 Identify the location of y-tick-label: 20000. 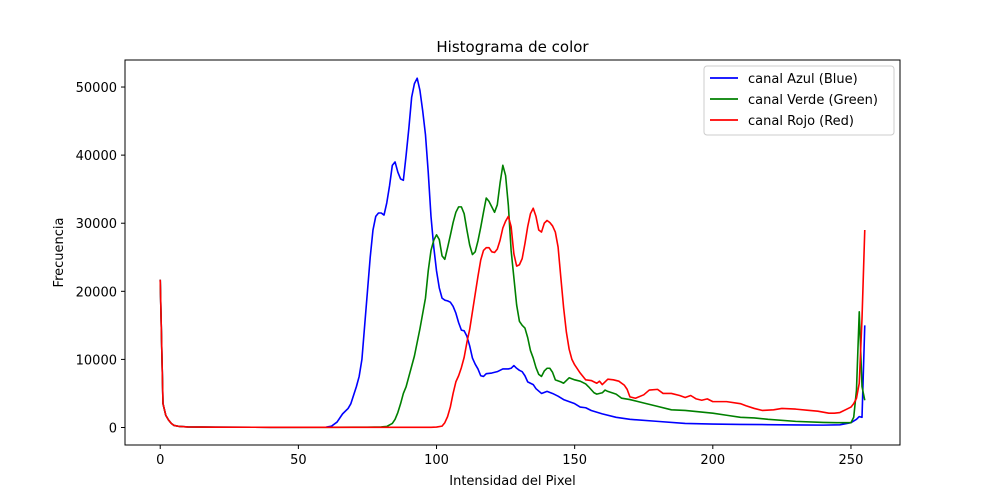
(96, 292).